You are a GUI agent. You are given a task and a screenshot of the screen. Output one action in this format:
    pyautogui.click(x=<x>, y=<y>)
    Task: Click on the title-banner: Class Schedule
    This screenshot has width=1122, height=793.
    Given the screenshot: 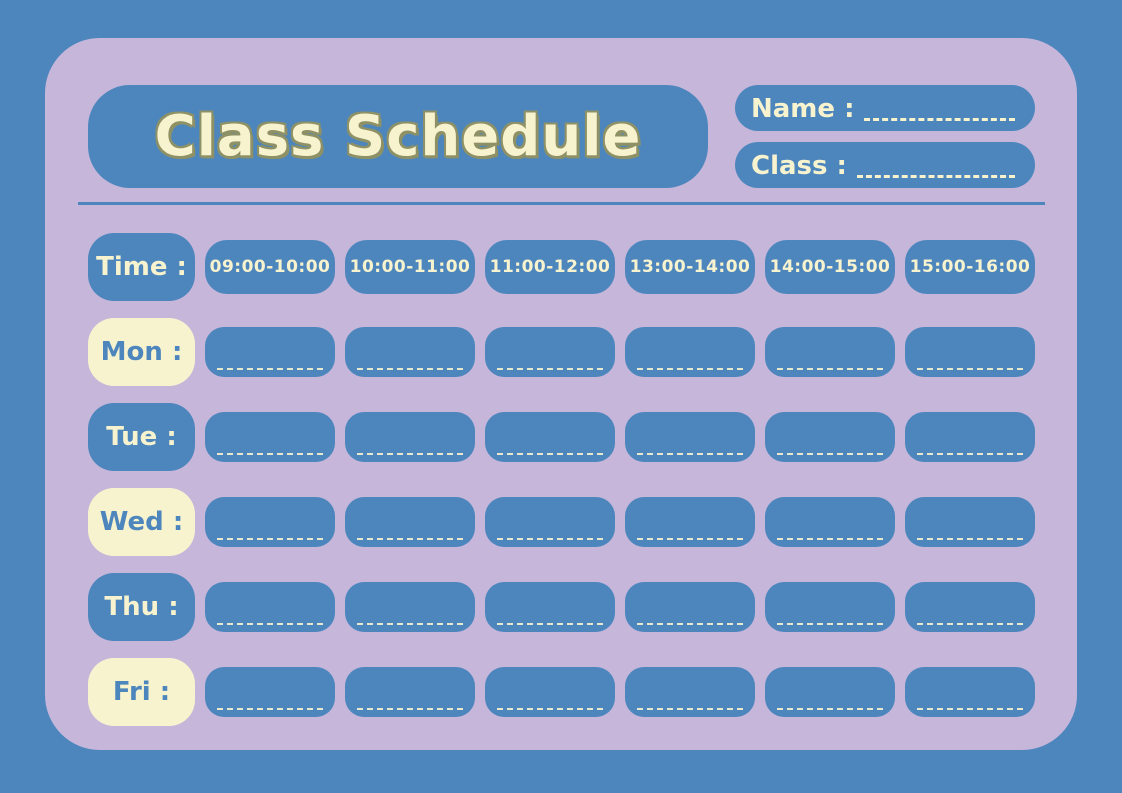 What is the action you would take?
    pyautogui.click(x=398, y=136)
    